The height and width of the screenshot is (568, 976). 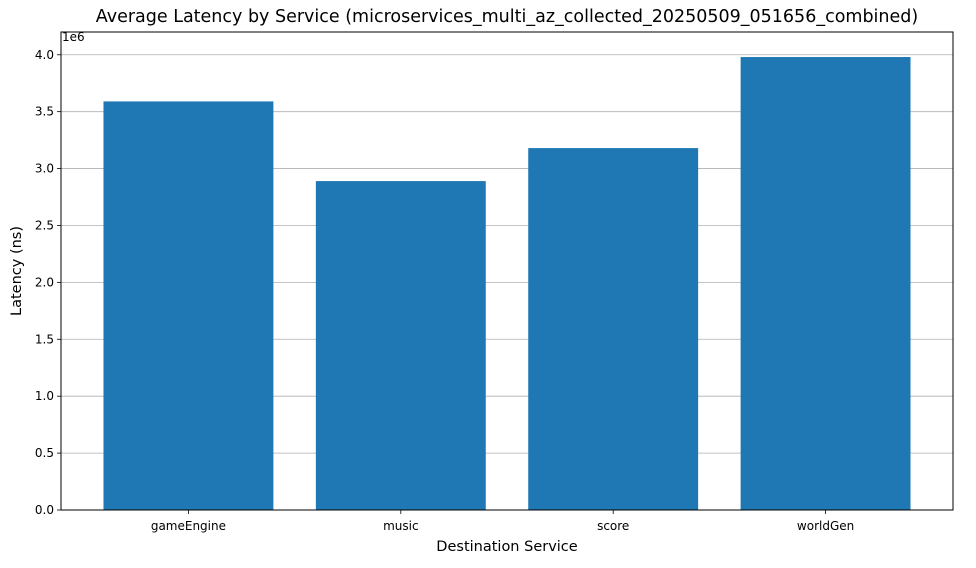 I want to click on y-tick-label: 4.0, so click(x=44, y=55).